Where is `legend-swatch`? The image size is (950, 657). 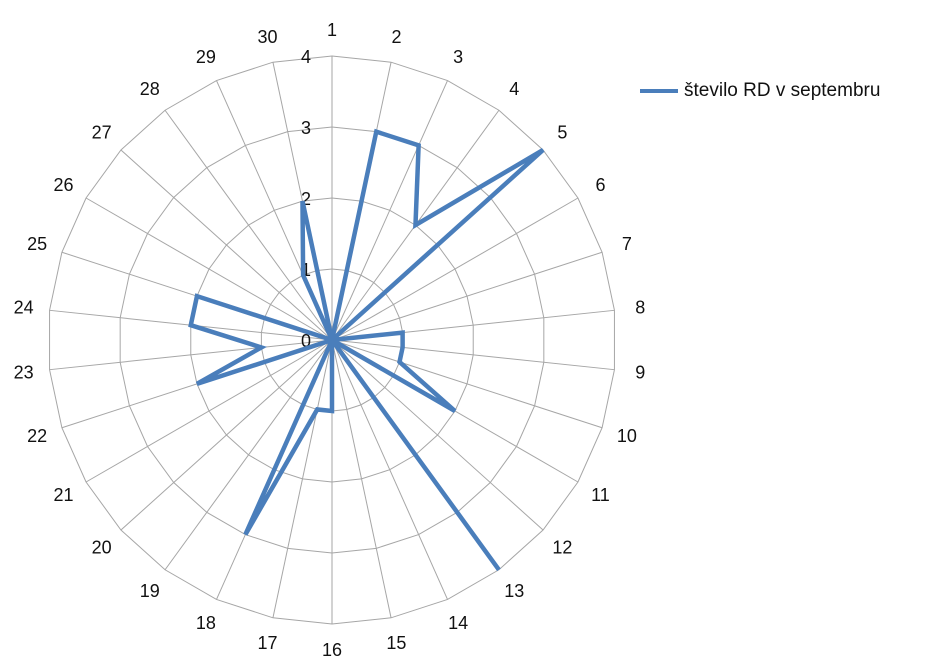
legend-swatch is located at coordinates (659, 91).